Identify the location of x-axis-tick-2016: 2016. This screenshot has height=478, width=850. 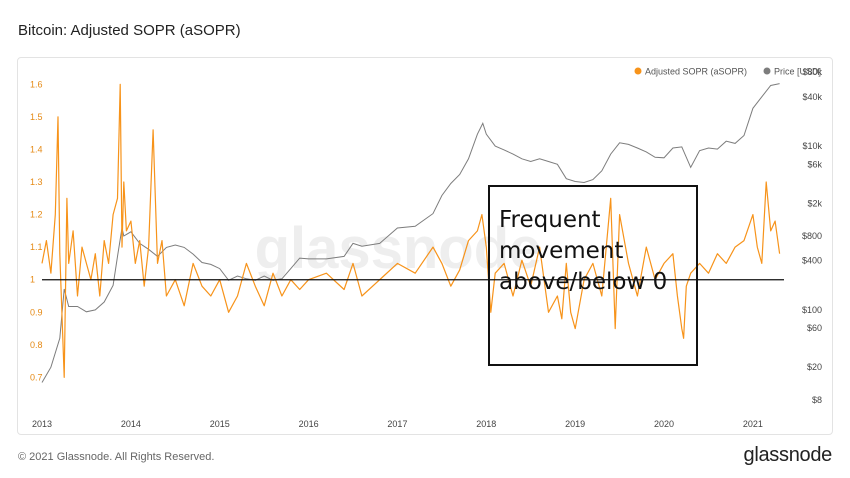
(309, 424).